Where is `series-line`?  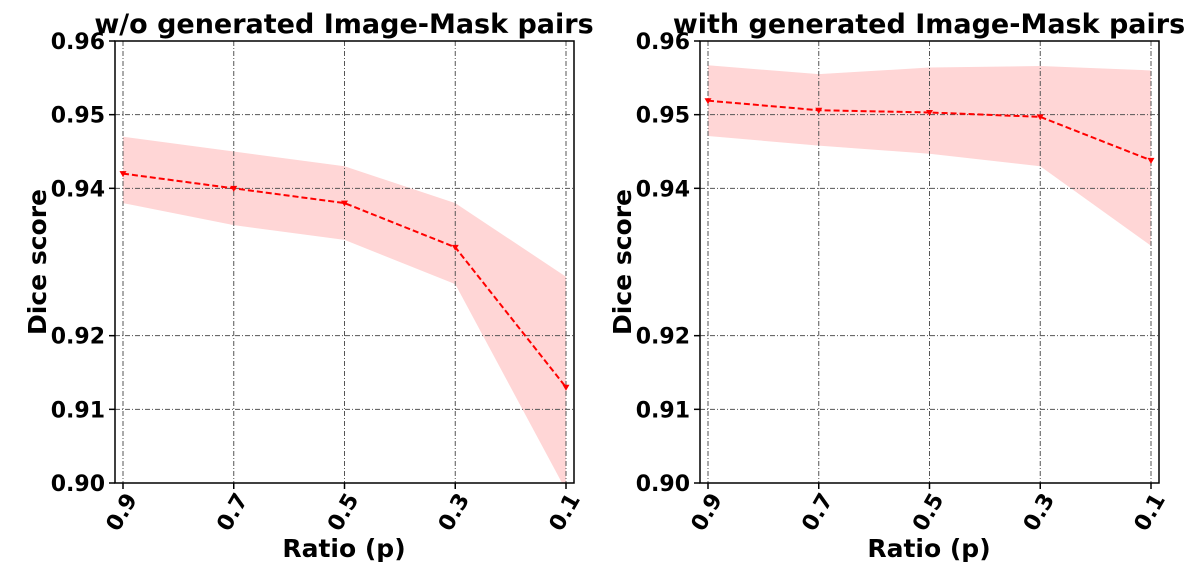
series-line is located at coordinates (344, 280).